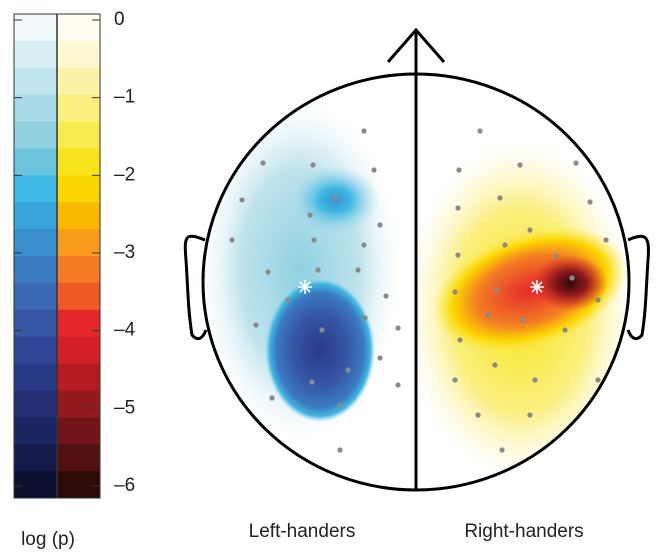  What do you see at coordinates (125, 330) in the screenshot?
I see `tick-label: –4` at bounding box center [125, 330].